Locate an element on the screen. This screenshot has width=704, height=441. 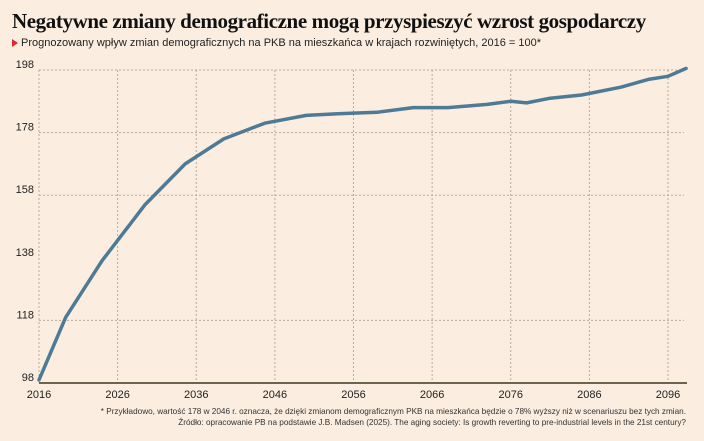
x-tick-label: 2066 is located at coordinates (432, 395).